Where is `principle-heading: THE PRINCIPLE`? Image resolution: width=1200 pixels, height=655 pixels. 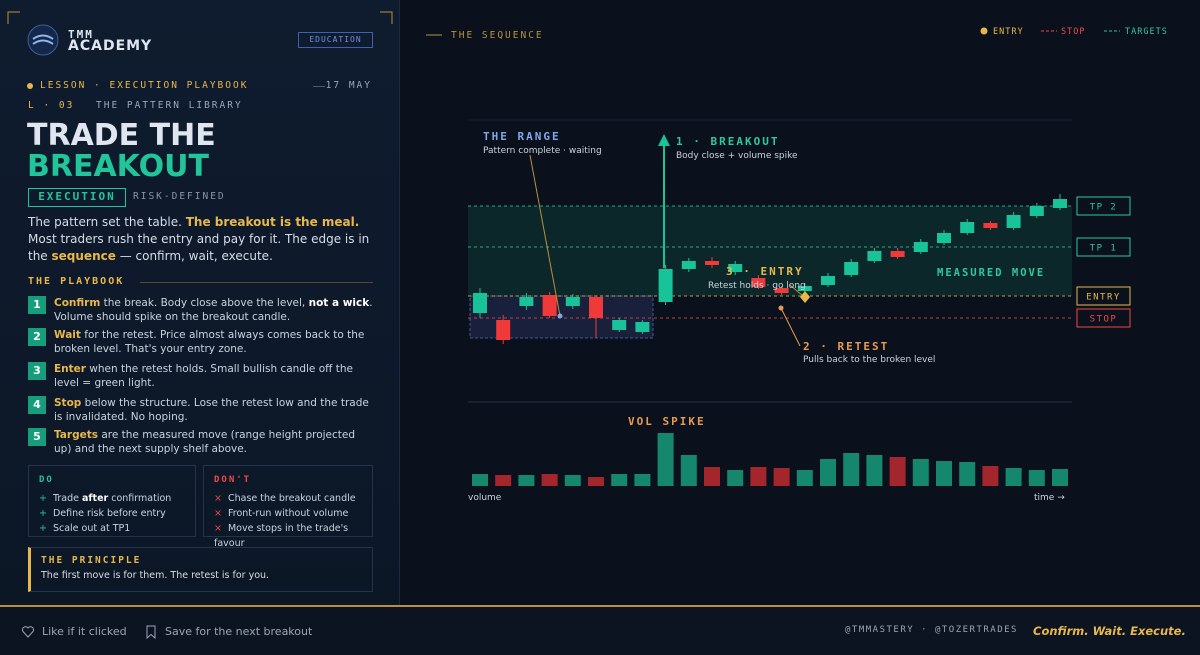 principle-heading: THE PRINCIPLE is located at coordinates (91, 560).